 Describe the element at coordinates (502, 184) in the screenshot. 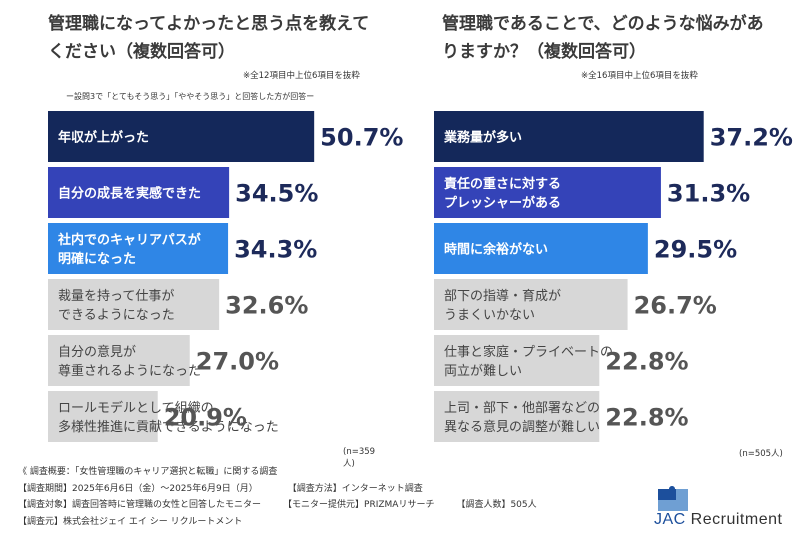

I see `category-label: 責任の重さに対する` at that location.